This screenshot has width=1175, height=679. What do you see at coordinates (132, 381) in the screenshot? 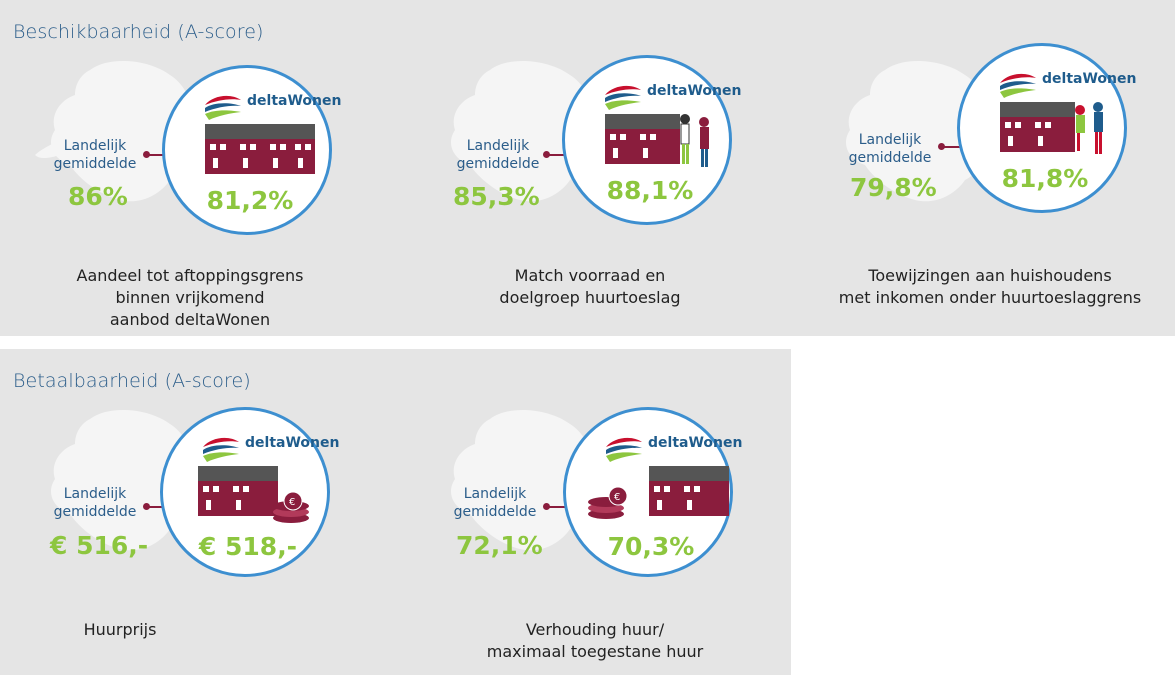
I see `affordability-title: Betaalbaarheid (A-score)` at bounding box center [132, 381].